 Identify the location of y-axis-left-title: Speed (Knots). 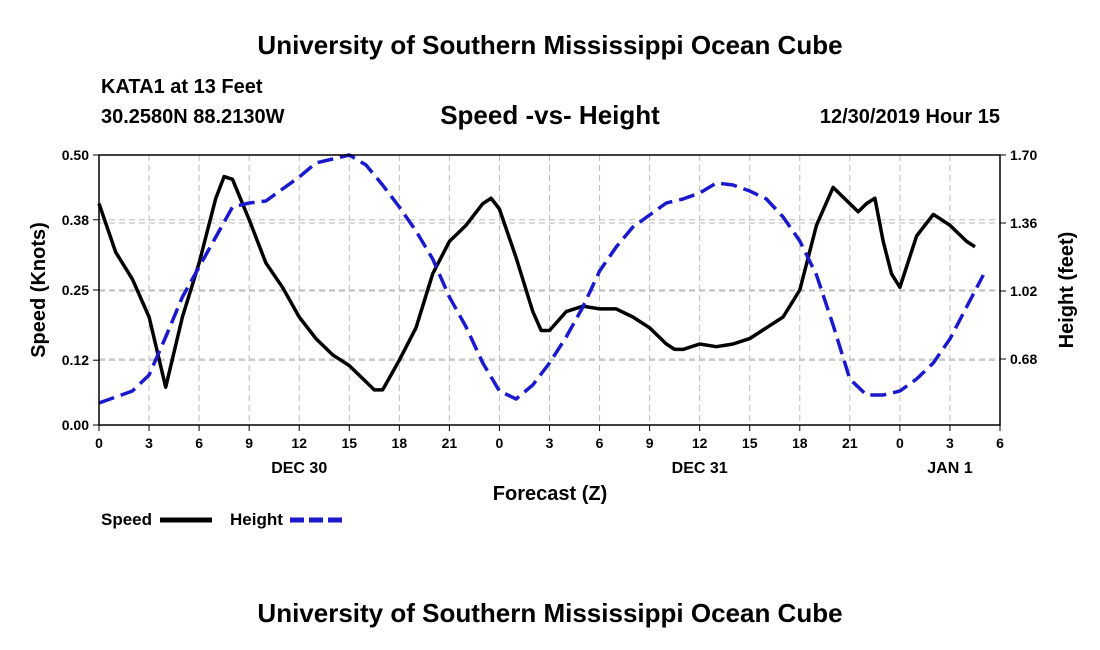
(39, 290).